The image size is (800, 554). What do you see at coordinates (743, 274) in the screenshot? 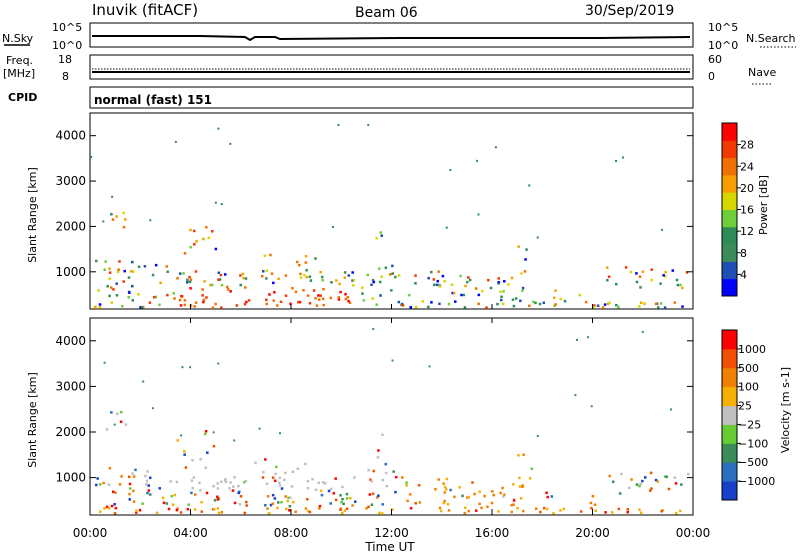
I see `colorbar-tick-label: 4` at bounding box center [743, 274].